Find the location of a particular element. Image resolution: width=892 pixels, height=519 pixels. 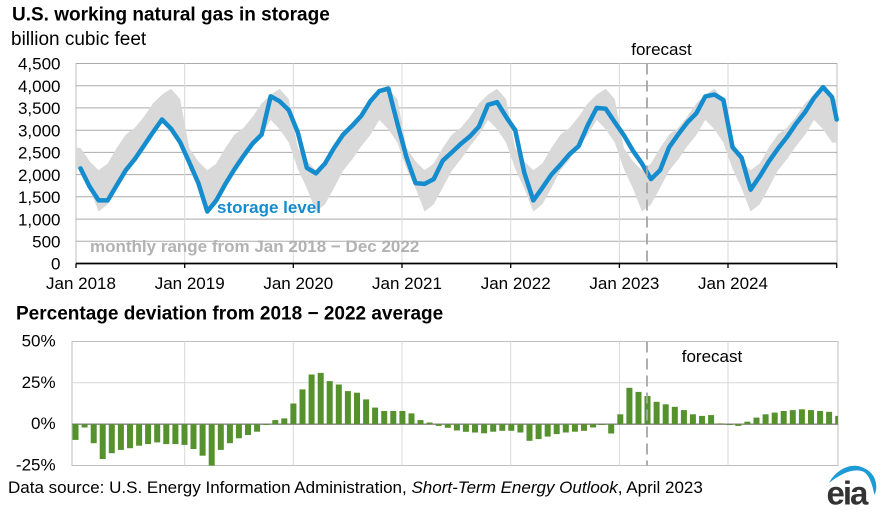

svg-text:monthly range from Jan 2018 −: monthly range from Jan 2018 − Dec 2022 is located at coordinates (254, 246).